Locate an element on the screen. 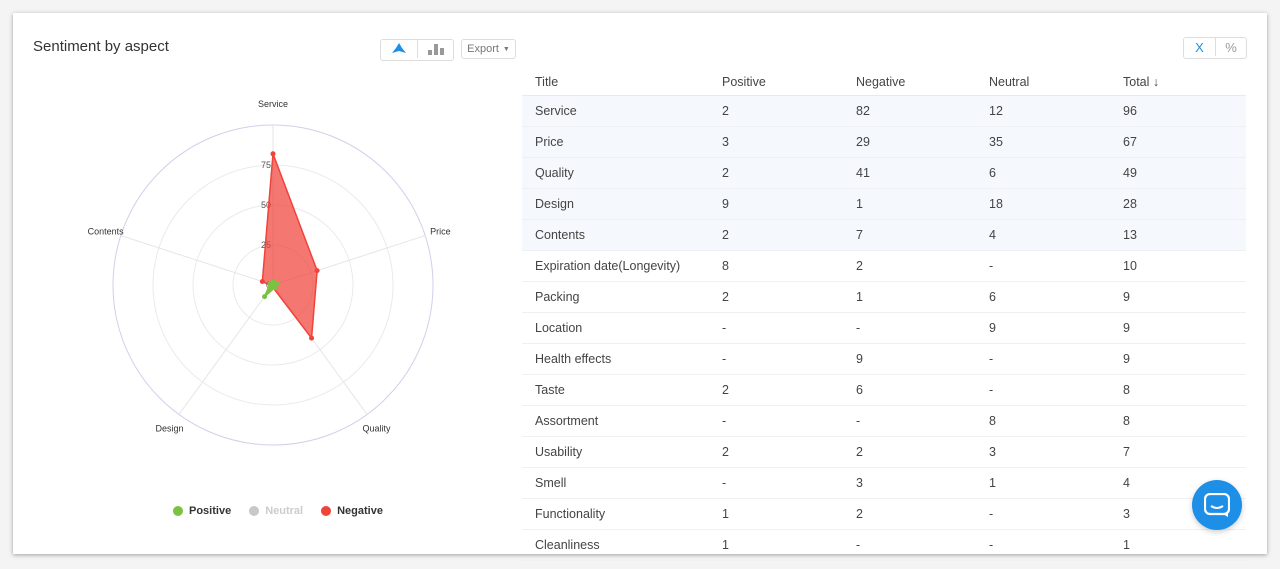 This screenshot has height=569, width=1280. table-cell: Design is located at coordinates (621, 204).